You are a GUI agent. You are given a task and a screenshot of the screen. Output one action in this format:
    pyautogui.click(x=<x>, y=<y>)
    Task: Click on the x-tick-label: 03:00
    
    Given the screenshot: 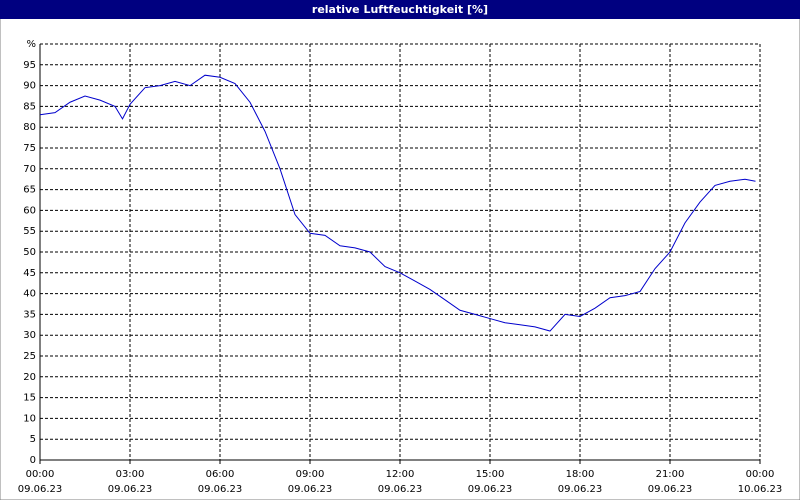 What is the action you would take?
    pyautogui.click(x=130, y=474)
    